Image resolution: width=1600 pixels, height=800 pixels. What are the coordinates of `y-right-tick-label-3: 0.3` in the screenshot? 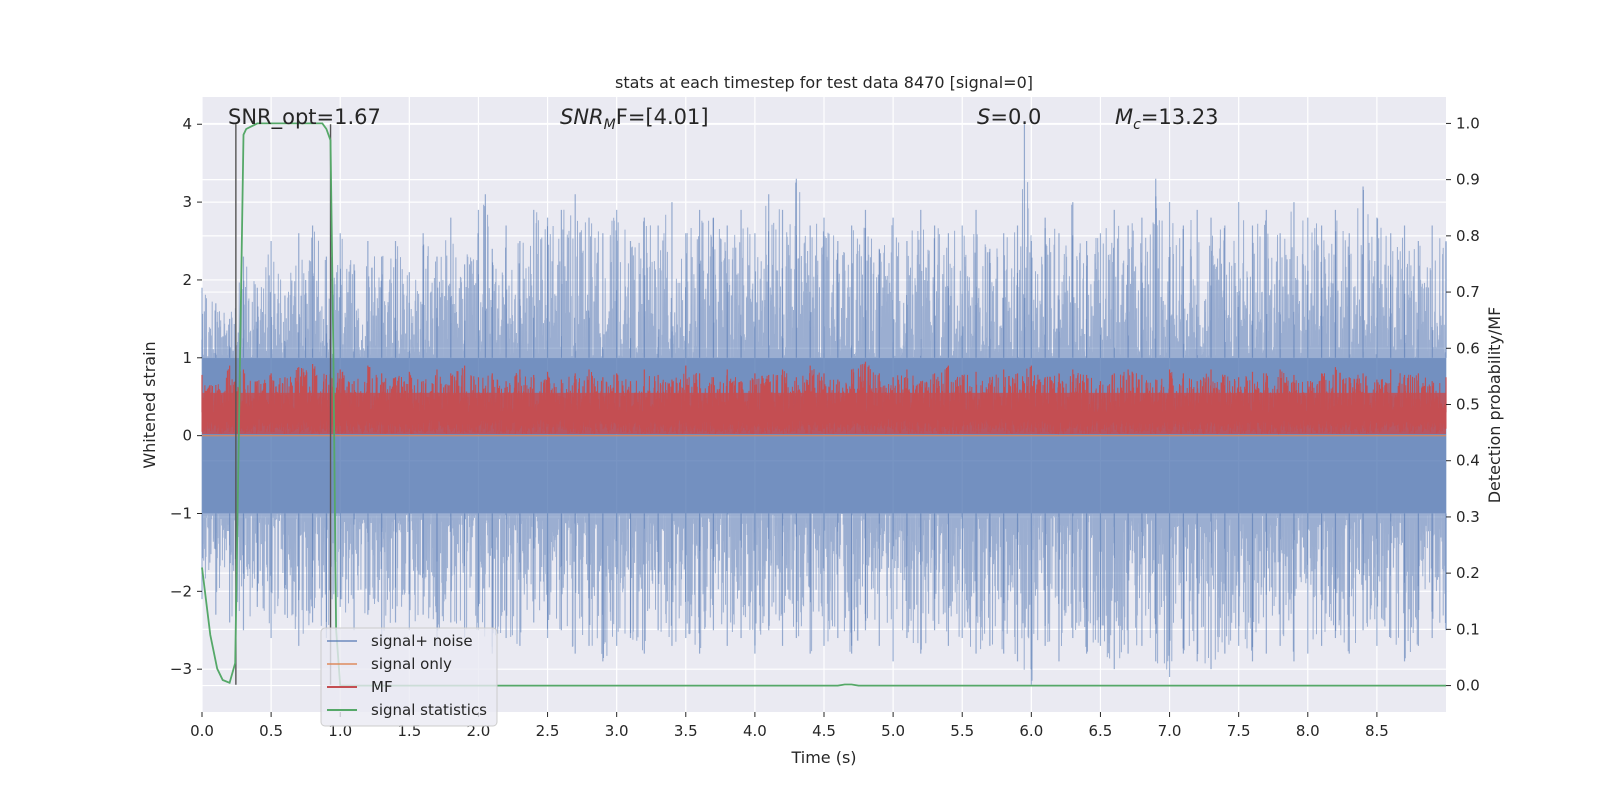 It's located at (1468, 517).